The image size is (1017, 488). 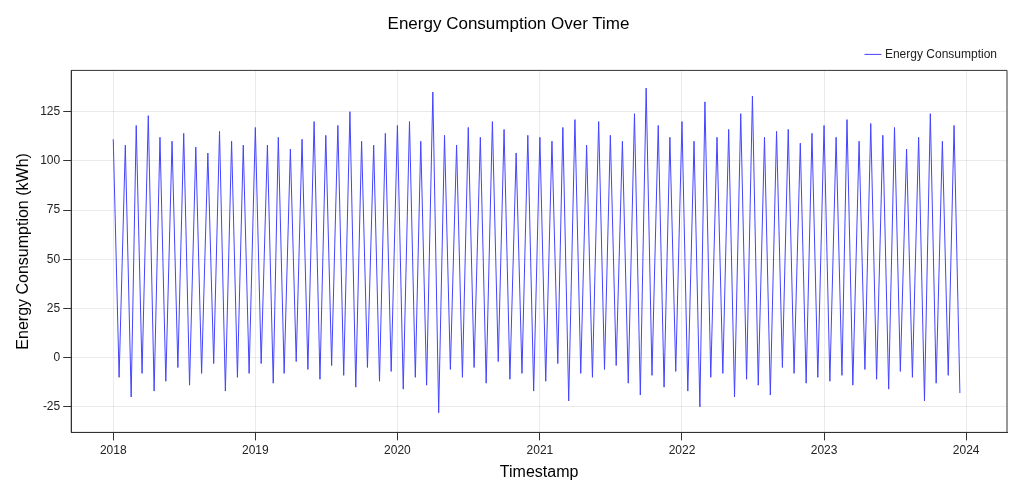 I want to click on y-axis-title: Energy Consumption (kWh), so click(x=23, y=251).